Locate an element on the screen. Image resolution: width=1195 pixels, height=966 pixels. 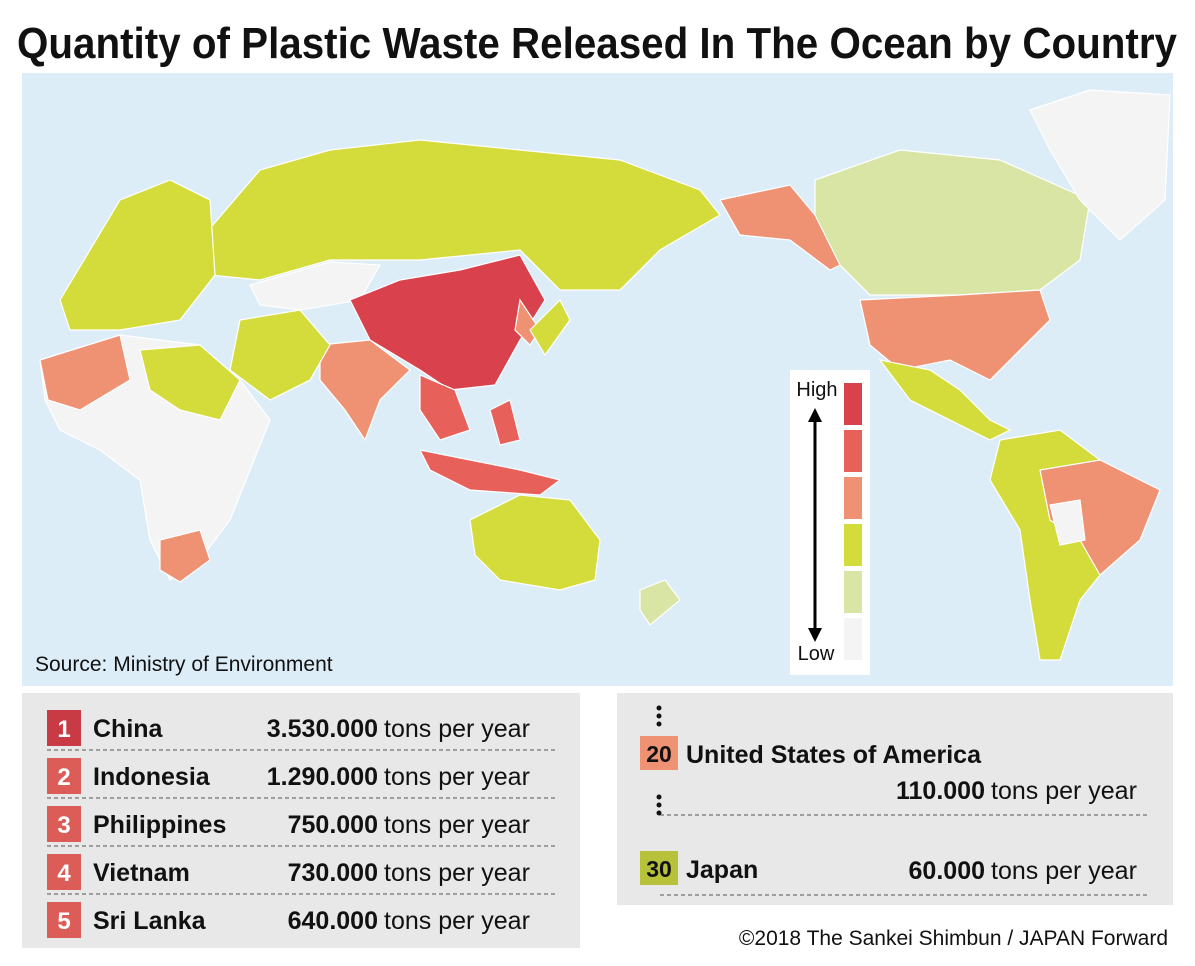
amount: 640.000 is located at coordinates (333, 921).